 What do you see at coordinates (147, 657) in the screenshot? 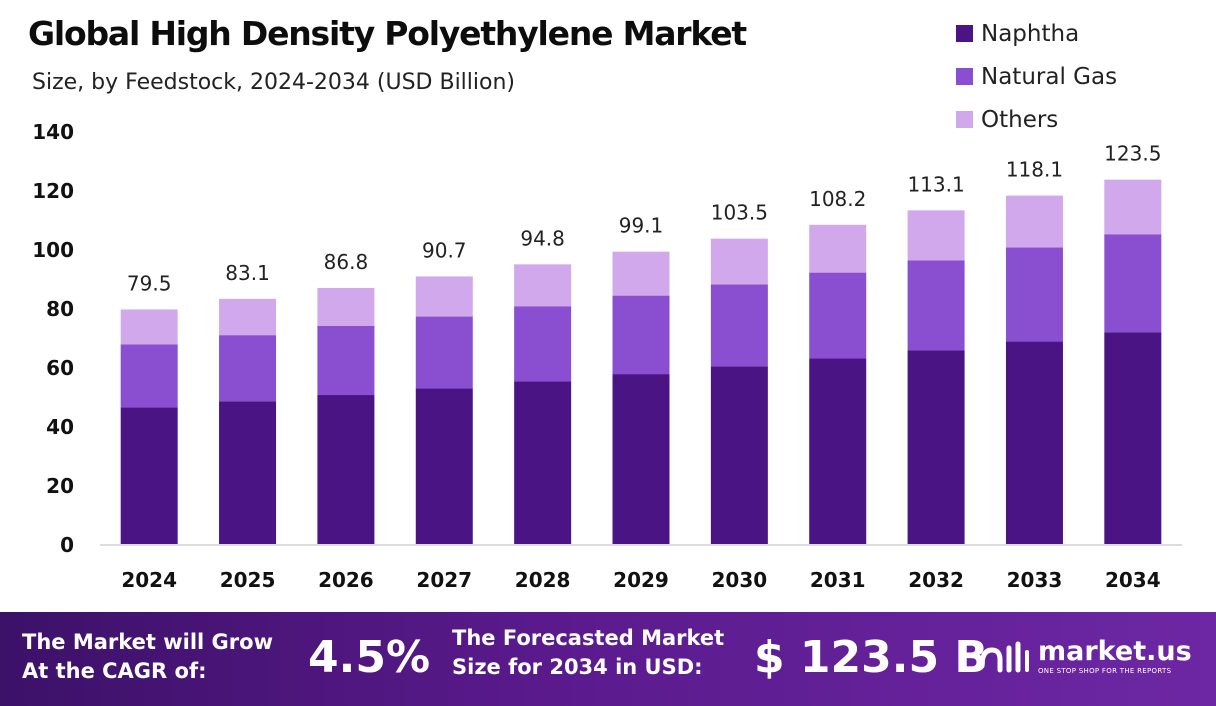
I see `cagr-label: The Market will Grow At the CAGR of:` at bounding box center [147, 657].